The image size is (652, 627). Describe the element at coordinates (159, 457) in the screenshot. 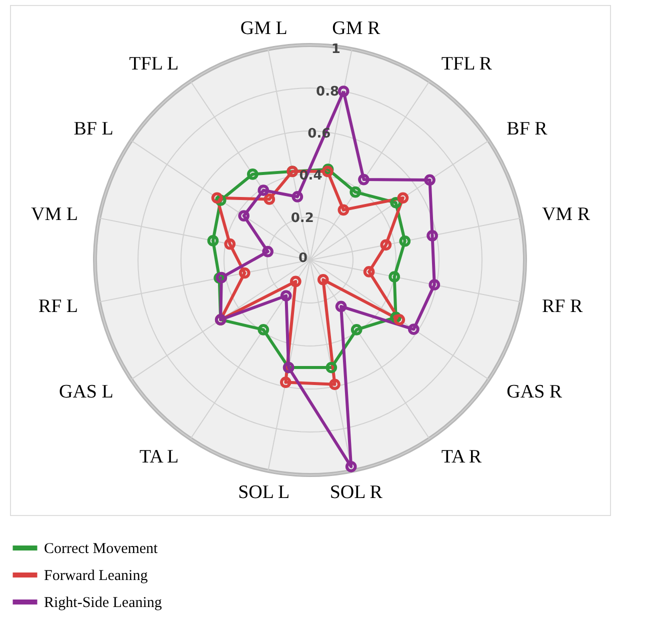

I see `spoke-label: TA L` at that location.